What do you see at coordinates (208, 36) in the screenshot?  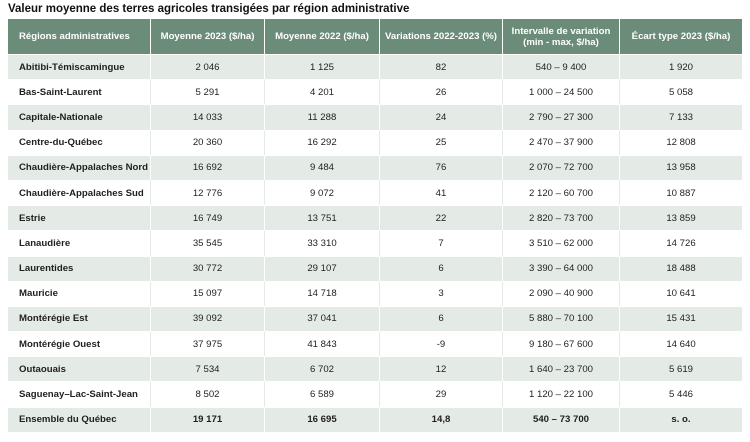 I see `header-avg-2023: Moyenne 2023 ($/ha)` at bounding box center [208, 36].